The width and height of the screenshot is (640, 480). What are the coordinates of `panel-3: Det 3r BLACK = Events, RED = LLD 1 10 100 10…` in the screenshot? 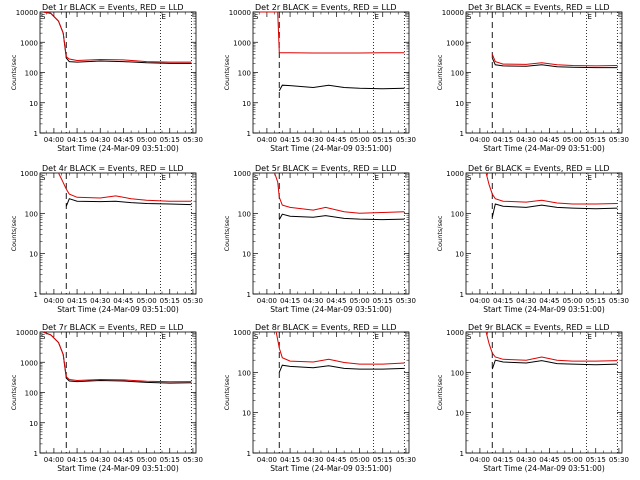 It's located at (532, 78).